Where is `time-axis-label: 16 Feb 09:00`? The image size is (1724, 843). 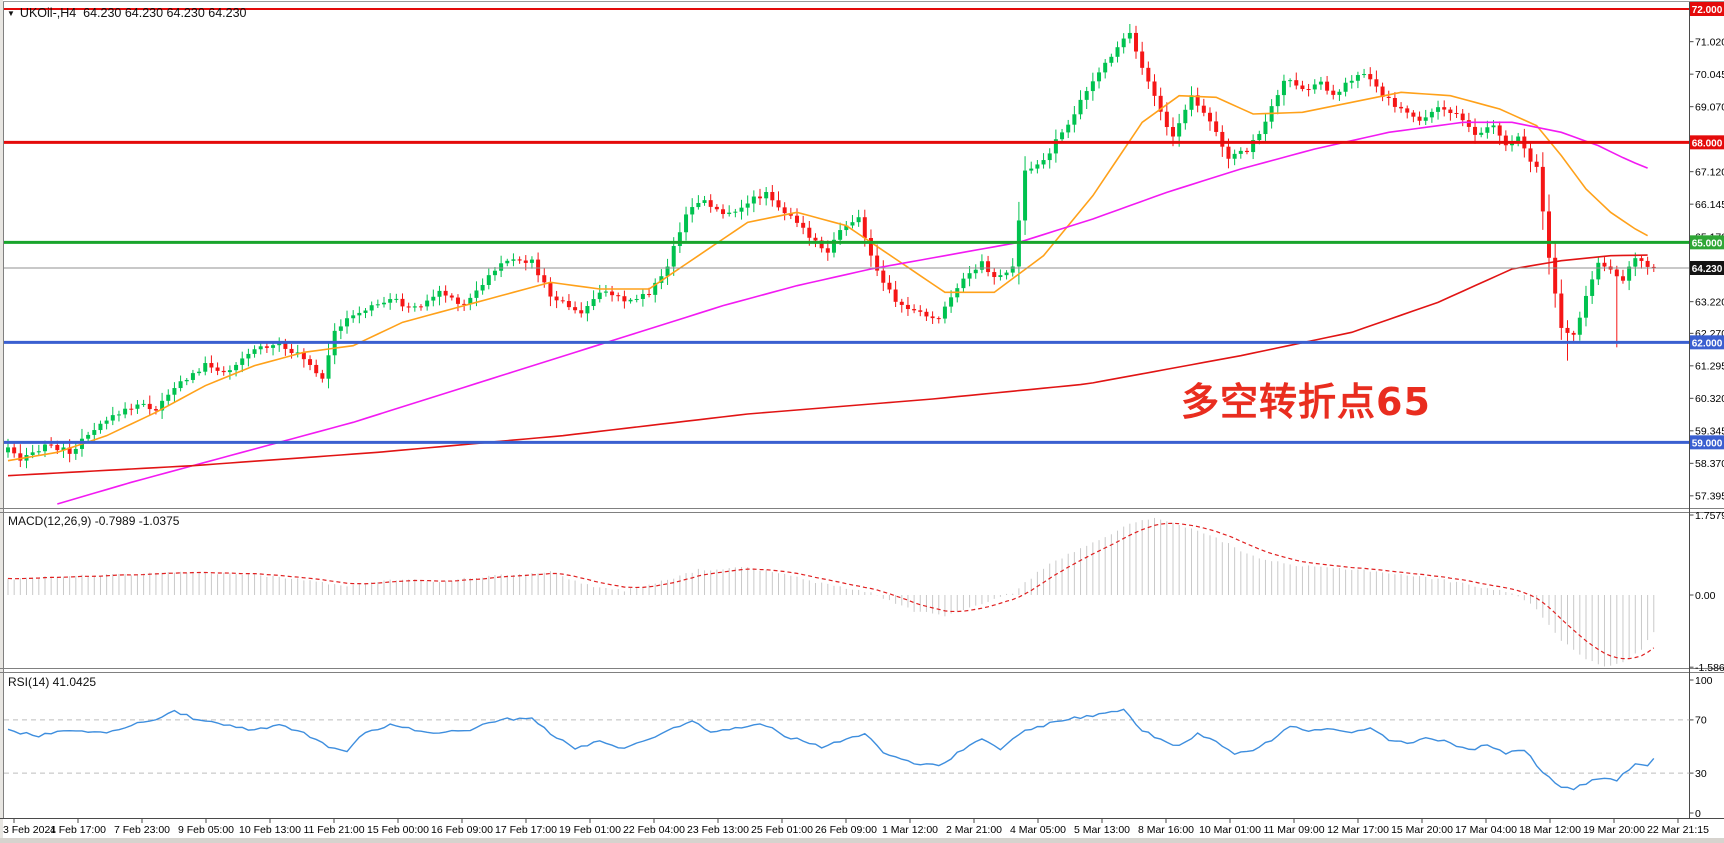
time-axis-label: 16 Feb 09:00 is located at coordinates (462, 830).